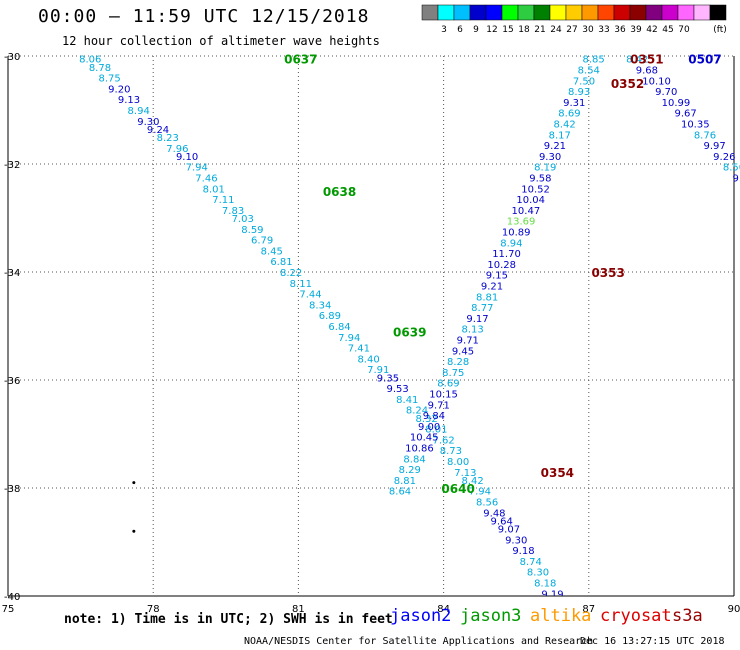 Image resolution: width=740 pixels, height=650 pixels. I want to click on track-time-label: 0639, so click(409, 332).